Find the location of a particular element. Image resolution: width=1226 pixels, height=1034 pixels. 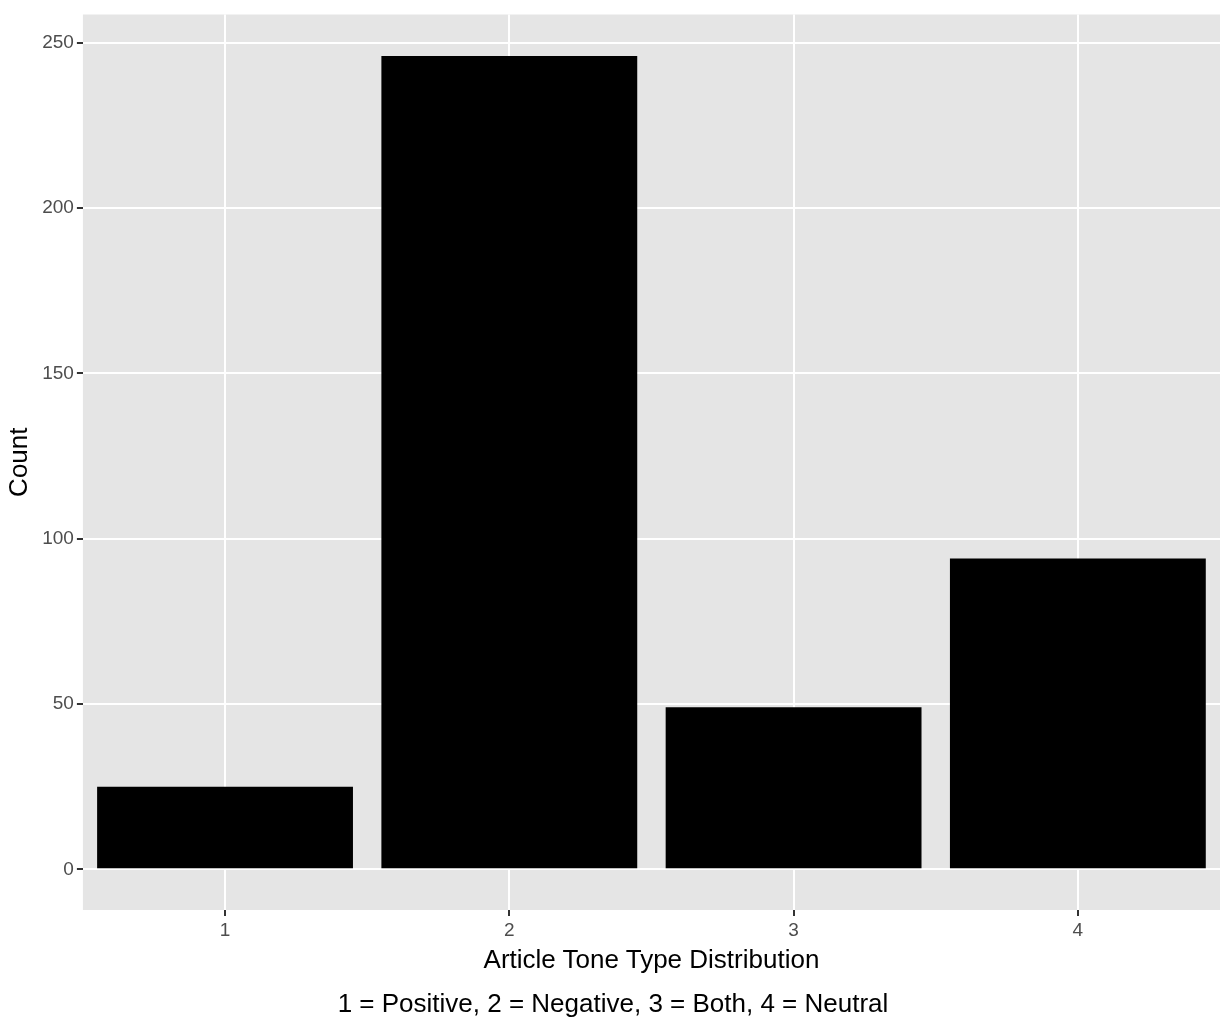

y-tick-label: 200 is located at coordinates (58, 207).